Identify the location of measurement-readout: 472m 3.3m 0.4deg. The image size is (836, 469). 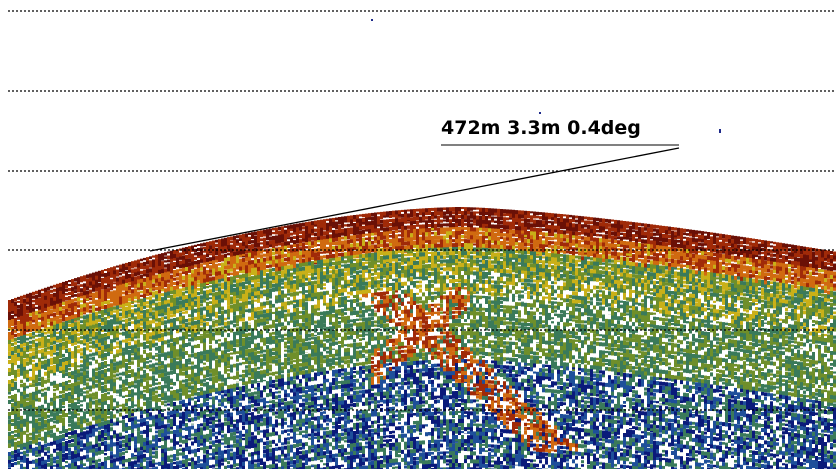
(541, 128).